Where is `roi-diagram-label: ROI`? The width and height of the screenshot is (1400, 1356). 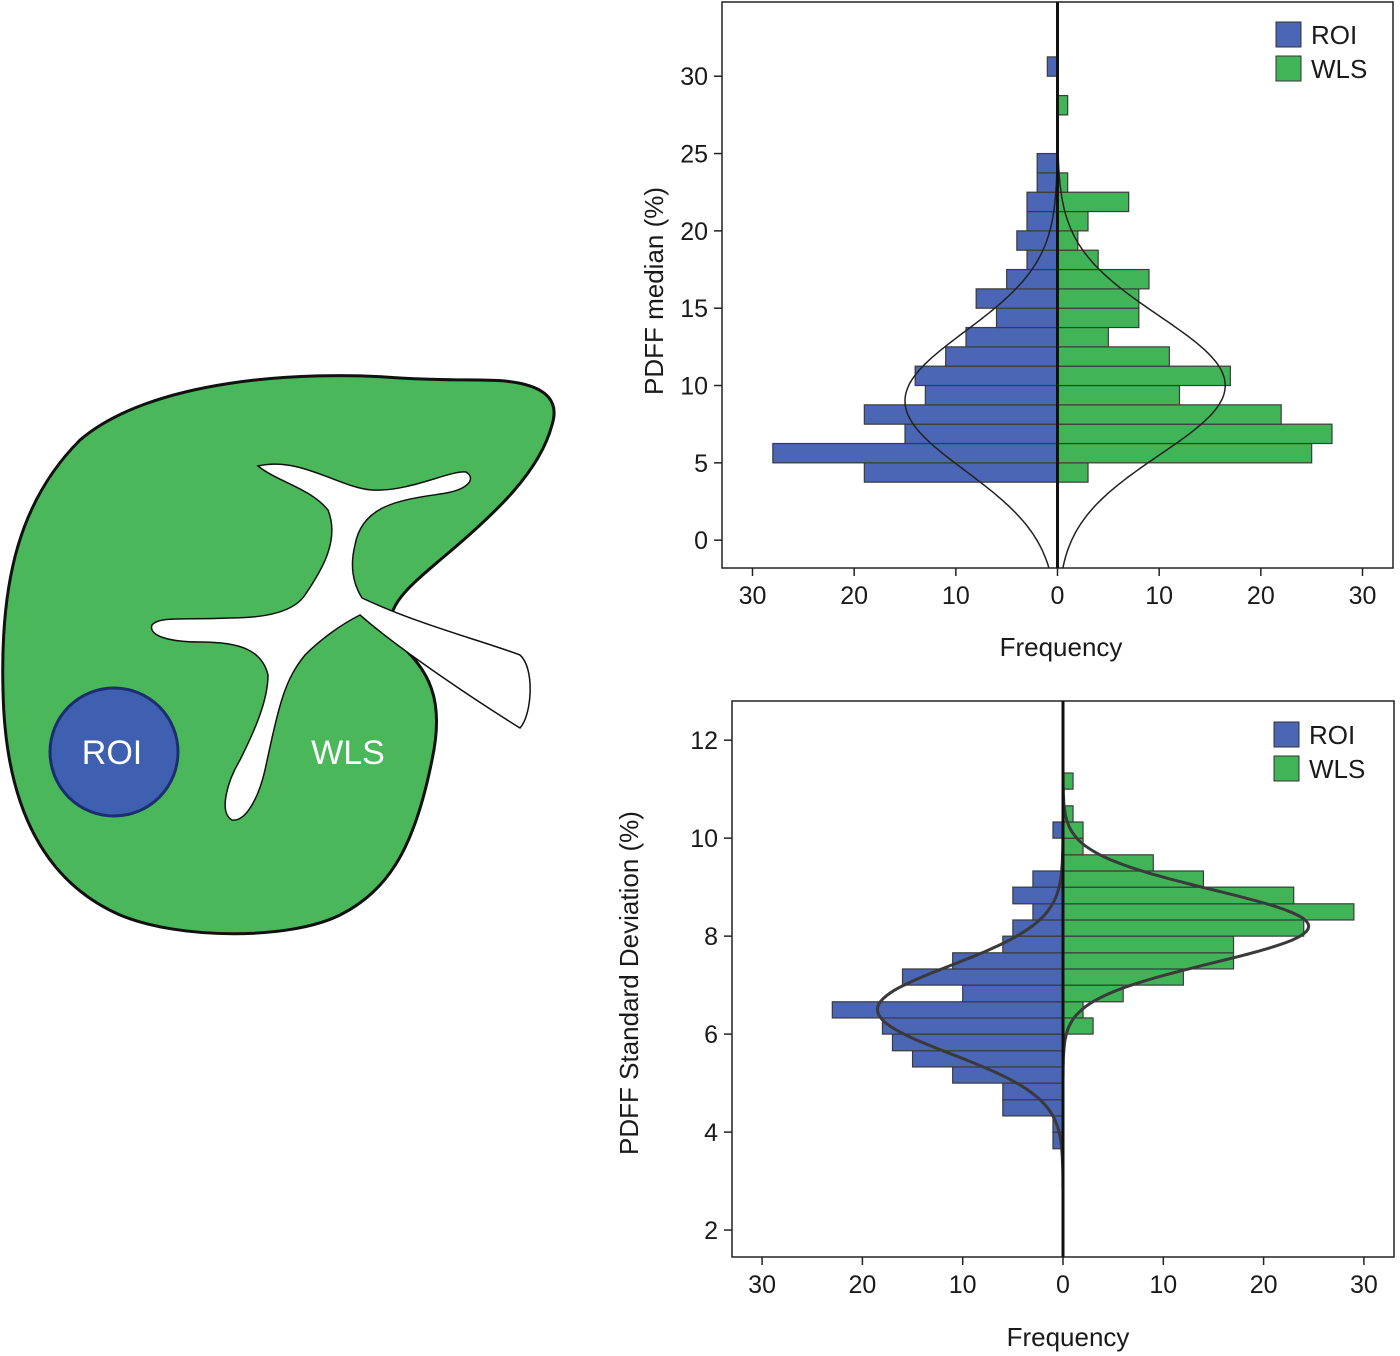 roi-diagram-label: ROI is located at coordinates (112, 753).